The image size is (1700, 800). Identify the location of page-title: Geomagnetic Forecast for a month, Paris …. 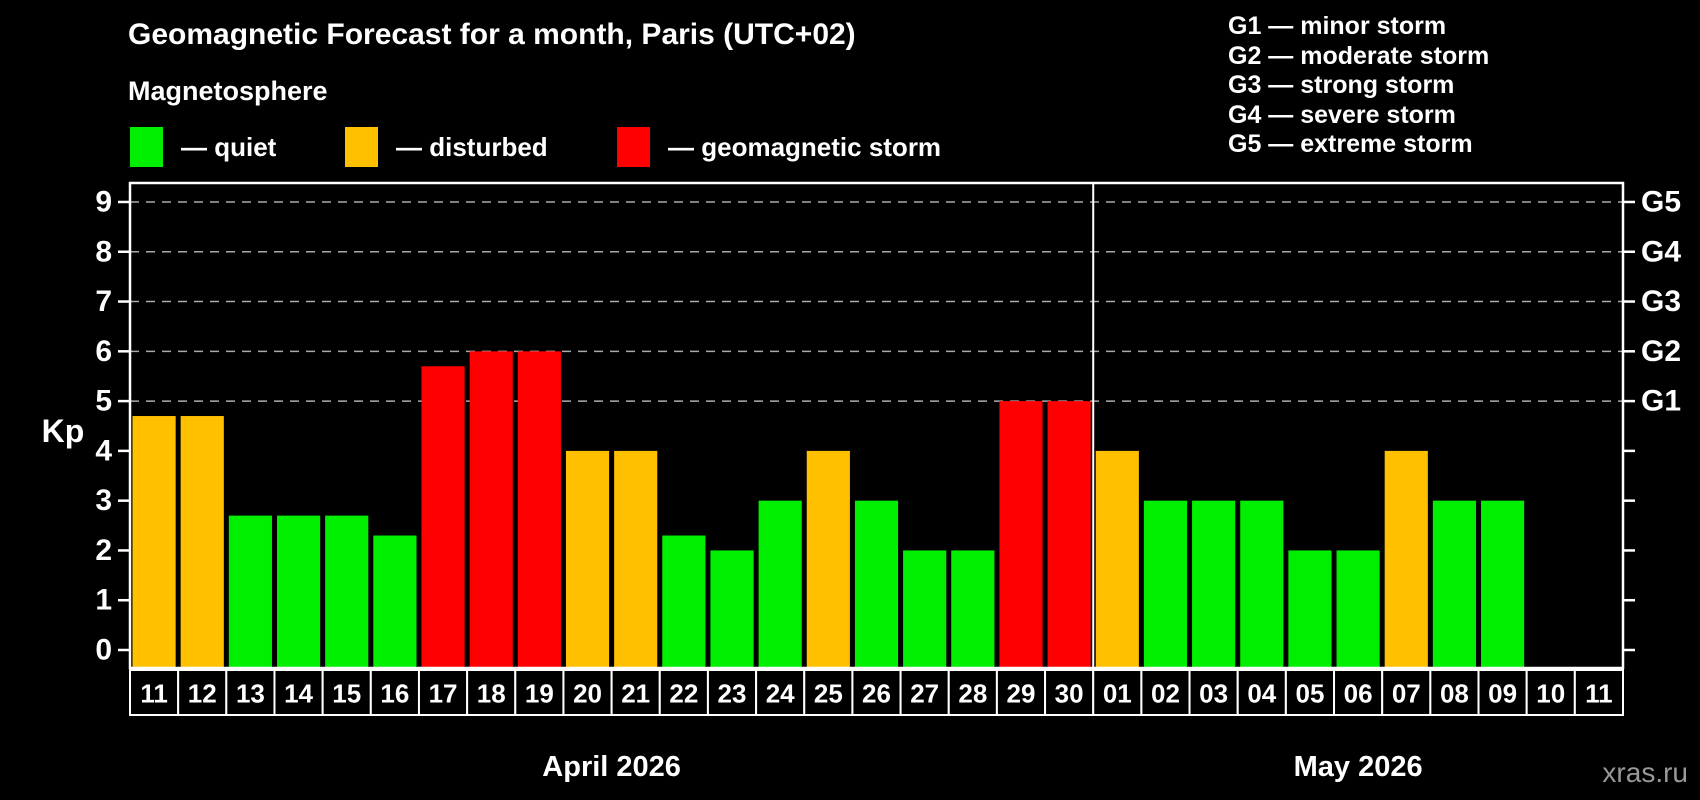
(492, 34).